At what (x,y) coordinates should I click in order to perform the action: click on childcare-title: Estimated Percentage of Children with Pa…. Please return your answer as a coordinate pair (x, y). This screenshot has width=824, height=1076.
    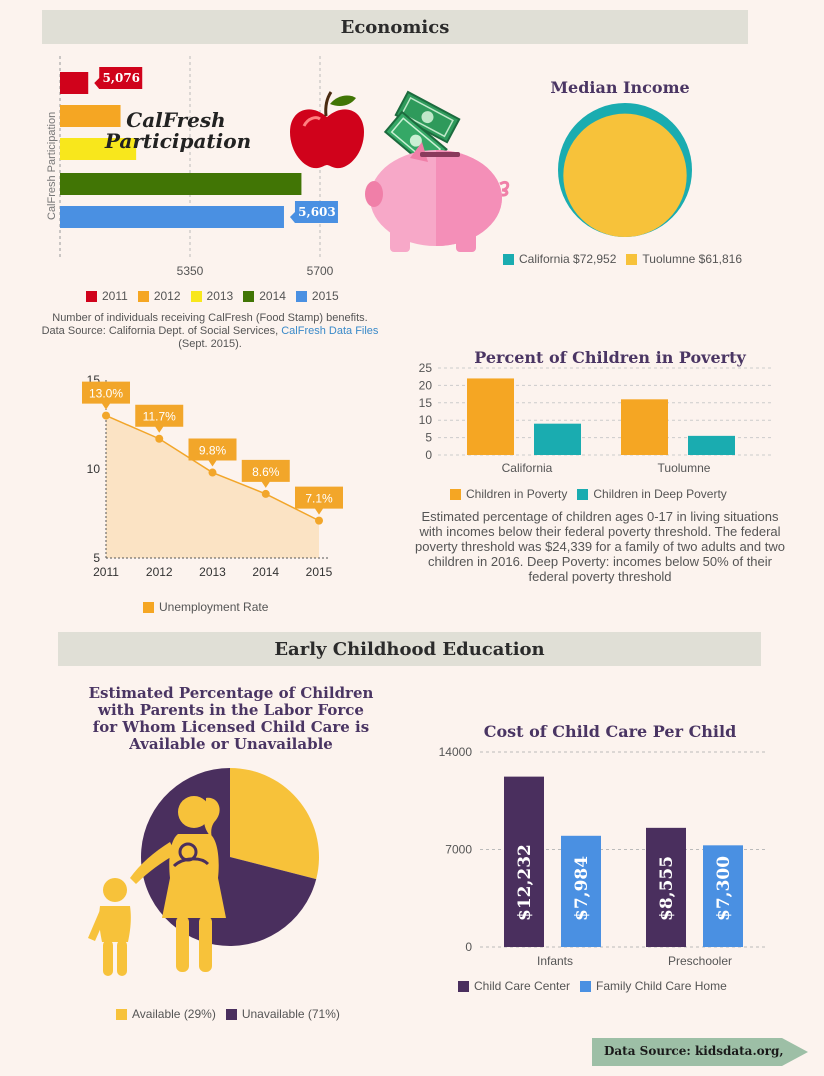
    Looking at the image, I should click on (231, 718).